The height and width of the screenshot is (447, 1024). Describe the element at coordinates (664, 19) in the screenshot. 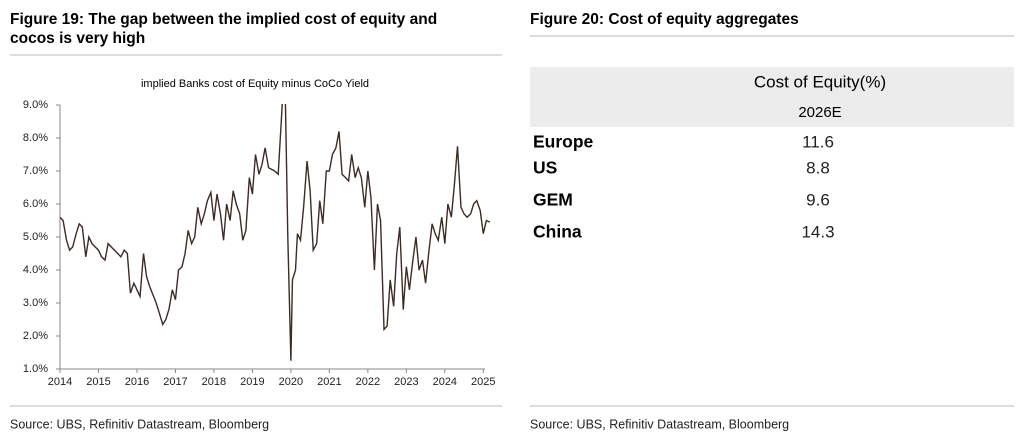

I see `figure-heading: Figure 20: Cost of equity aggregates` at that location.